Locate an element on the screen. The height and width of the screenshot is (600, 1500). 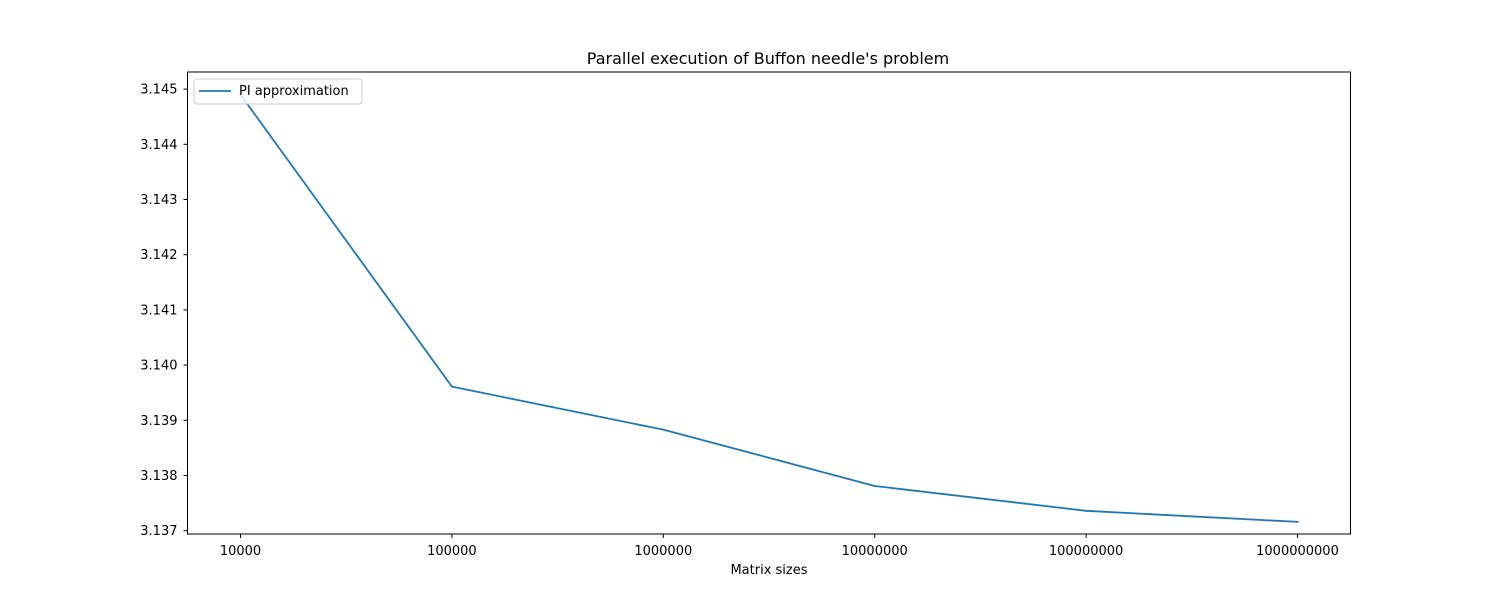
legend: PI approximation is located at coordinates (278, 91).